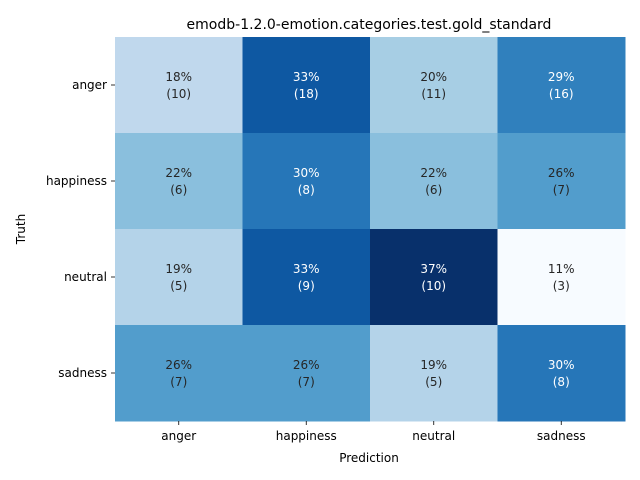 The image size is (640, 480). Describe the element at coordinates (76, 181) in the screenshot. I see `y-tick-label: happiness` at that location.